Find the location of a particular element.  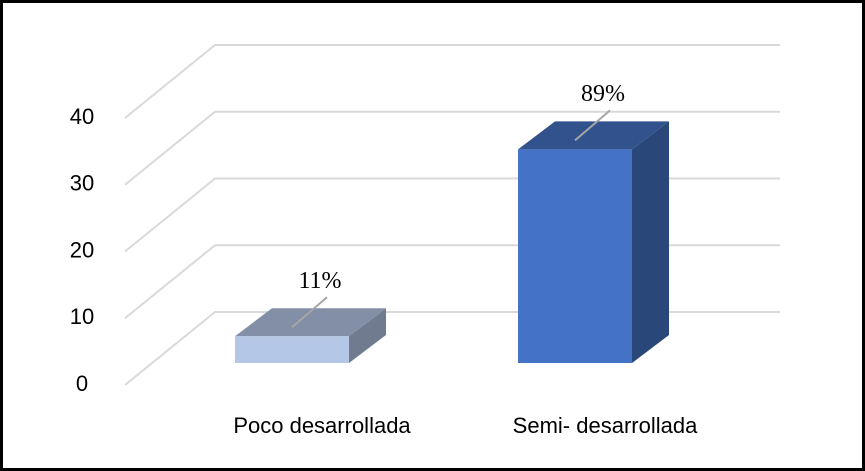

y-tick-label: 10 is located at coordinates (82, 316).